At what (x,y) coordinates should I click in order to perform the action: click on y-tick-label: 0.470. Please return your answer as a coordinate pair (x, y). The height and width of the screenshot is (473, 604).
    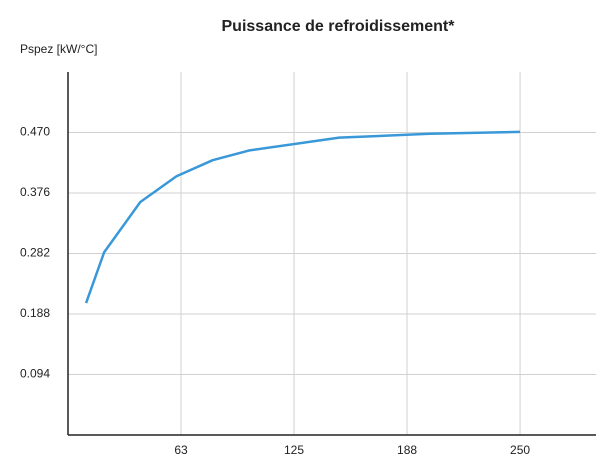
    Looking at the image, I should click on (35, 132).